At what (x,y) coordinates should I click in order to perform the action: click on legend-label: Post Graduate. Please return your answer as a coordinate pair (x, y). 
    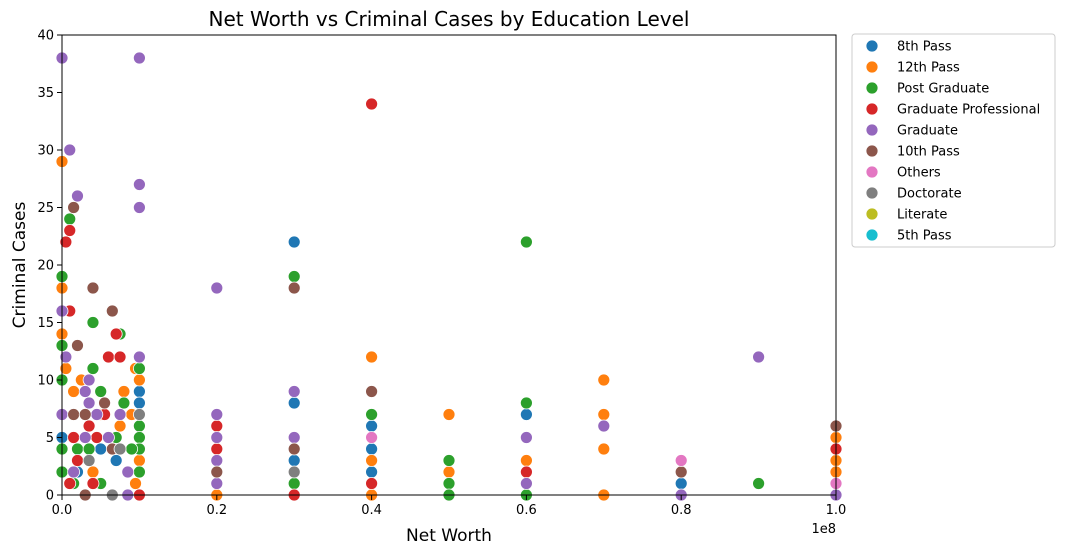
    Looking at the image, I should click on (943, 89).